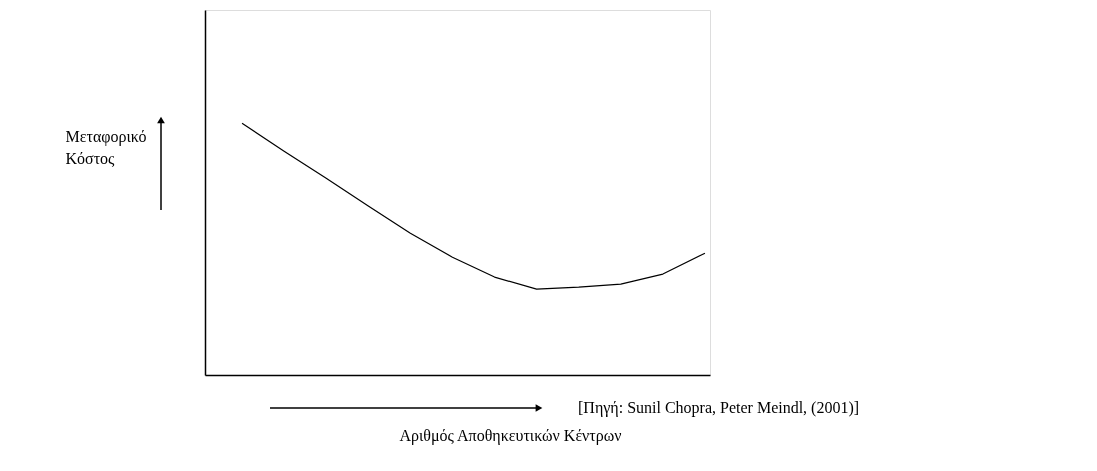 The width and height of the screenshot is (1097, 471). I want to click on x-axis-title: Αριθμός Αποθηκευτικών Κέντρων, so click(510, 435).